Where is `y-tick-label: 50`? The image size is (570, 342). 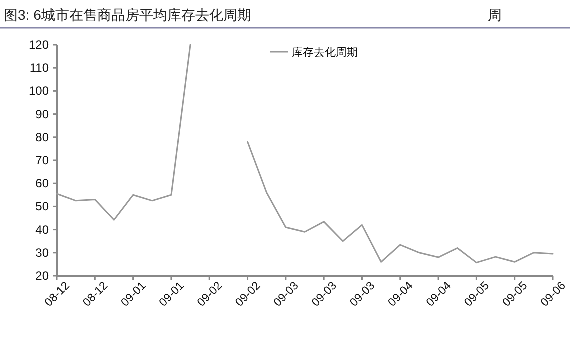
y-tick-label: 50 is located at coordinates (43, 207).